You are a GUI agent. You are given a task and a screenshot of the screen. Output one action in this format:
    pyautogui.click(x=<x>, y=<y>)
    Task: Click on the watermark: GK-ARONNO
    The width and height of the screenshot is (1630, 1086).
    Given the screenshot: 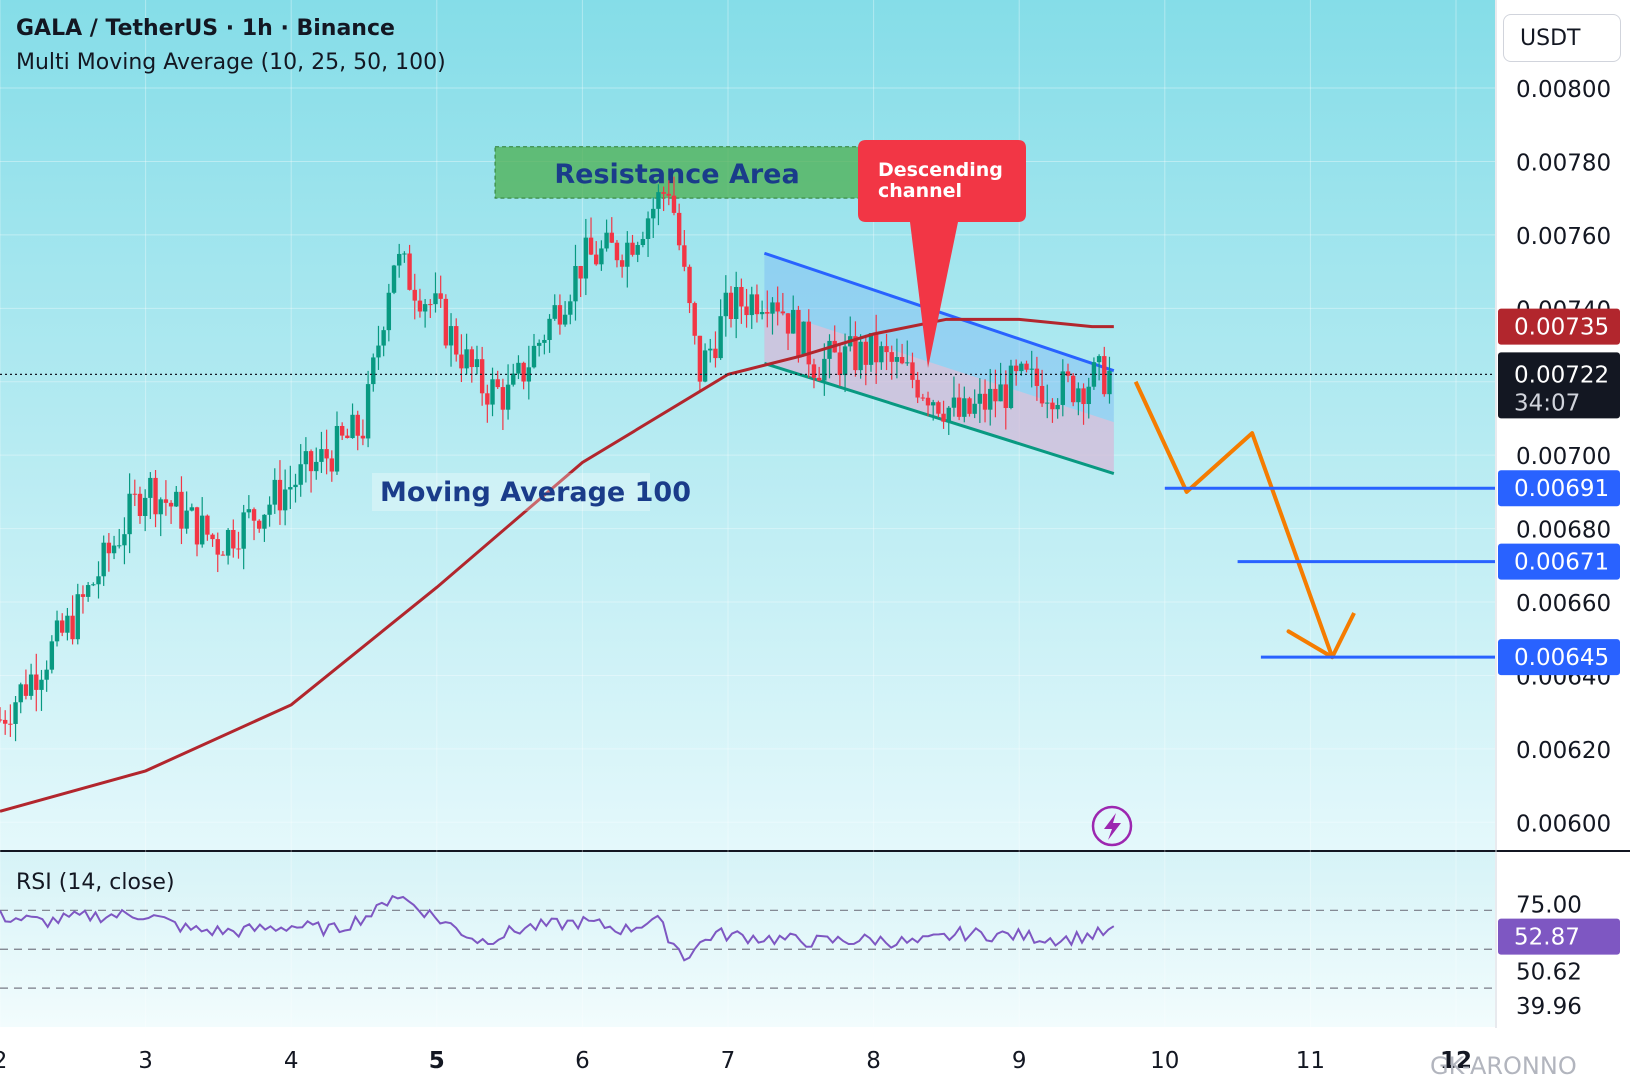 What is the action you would take?
    pyautogui.click(x=1503, y=1066)
    